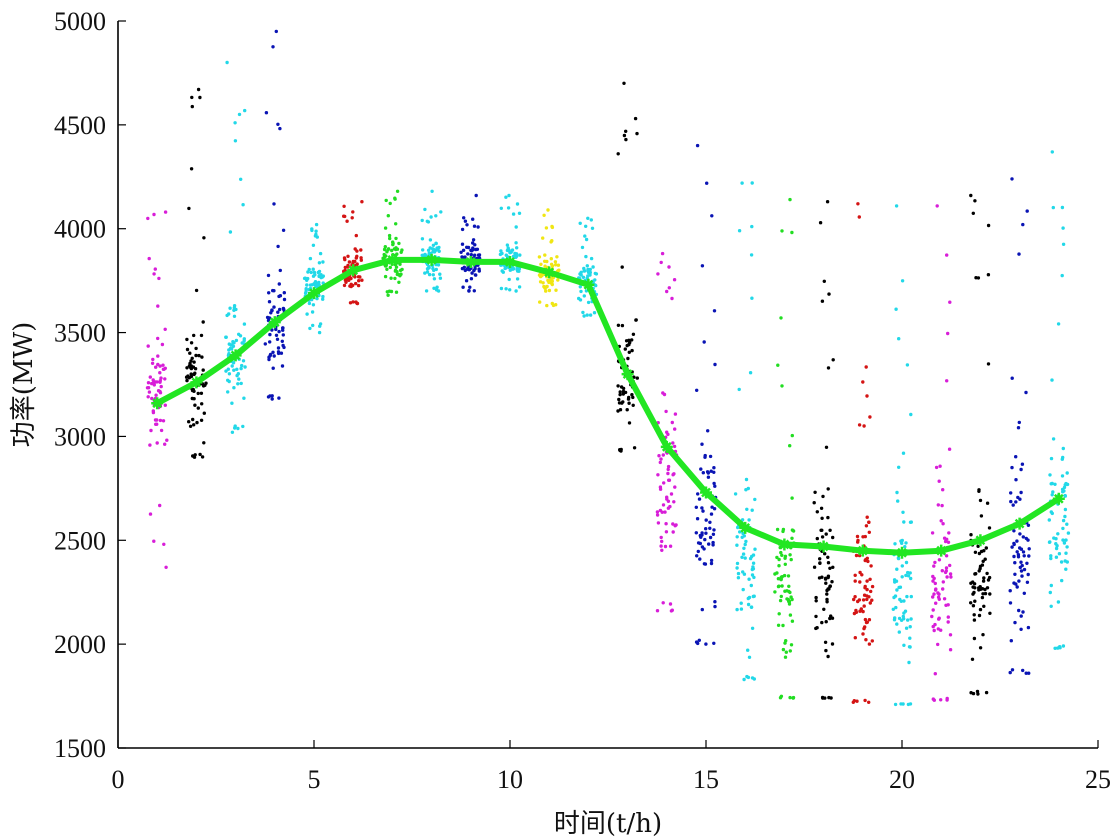  I want to click on y-ticks: 1500 2000 2500 3000 3500 4000 4500 5000, so click(90, 385).